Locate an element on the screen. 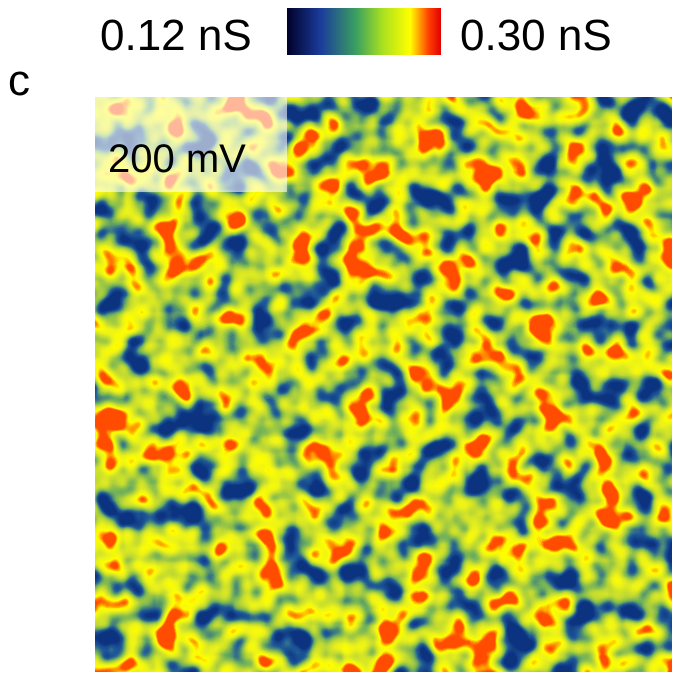 The height and width of the screenshot is (679, 676). inset-label-box is located at coordinates (191, 144).